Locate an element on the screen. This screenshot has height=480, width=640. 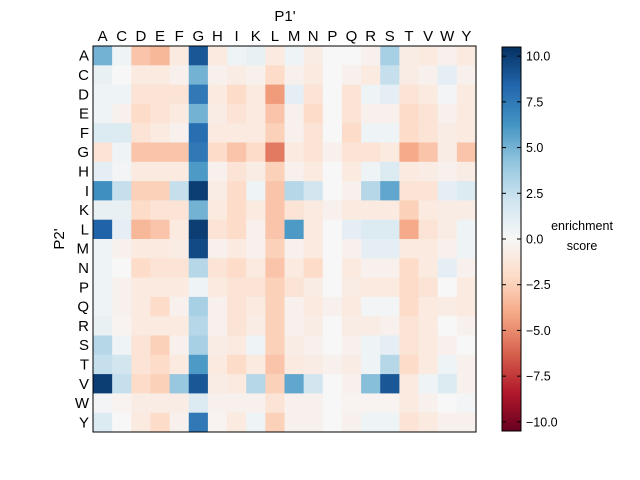
heatmap-cell-V-N is located at coordinates (313, 384).